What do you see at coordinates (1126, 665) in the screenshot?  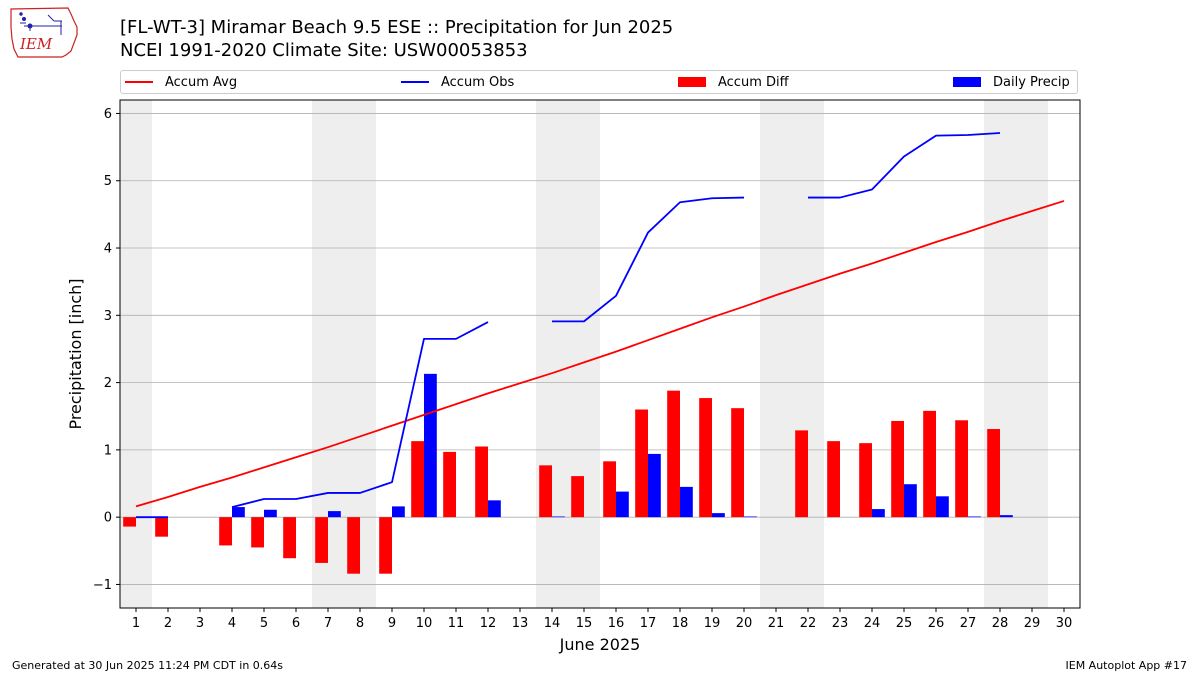 I see `footer-app-text: IEM Autoplot App #17` at bounding box center [1126, 665].